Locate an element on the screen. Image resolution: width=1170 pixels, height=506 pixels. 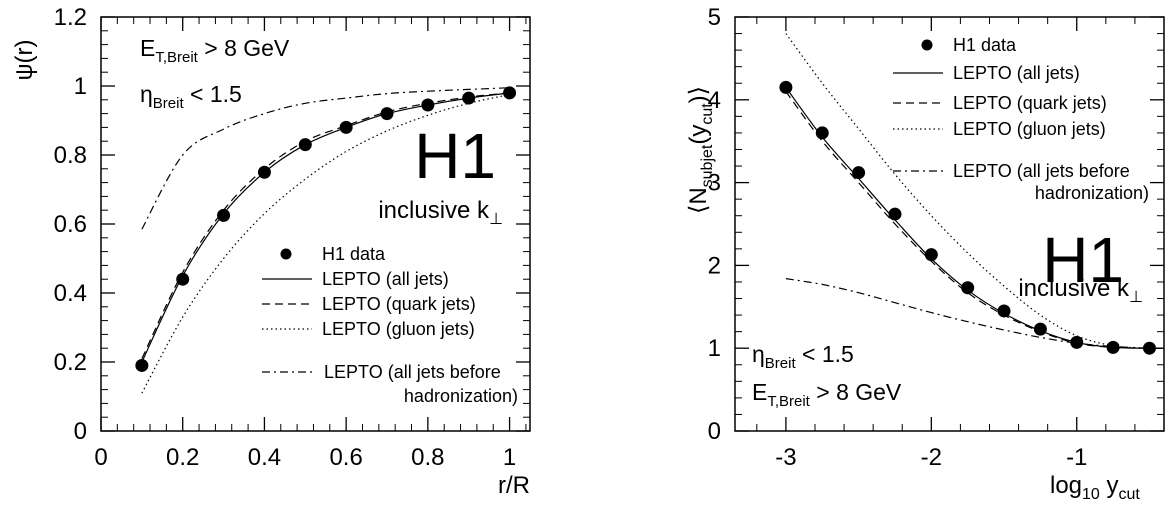
y-label-sub2: cut is located at coordinates (707, 114).